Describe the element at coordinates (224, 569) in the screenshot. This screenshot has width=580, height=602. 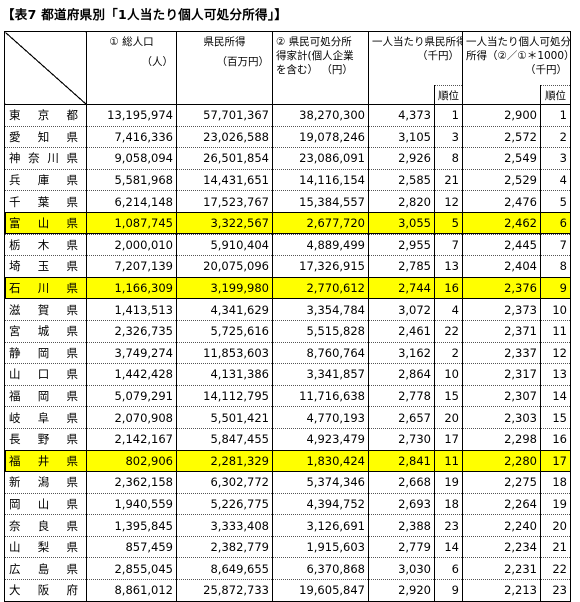
I see `prefectural-income-value: 8,649,655` at that location.